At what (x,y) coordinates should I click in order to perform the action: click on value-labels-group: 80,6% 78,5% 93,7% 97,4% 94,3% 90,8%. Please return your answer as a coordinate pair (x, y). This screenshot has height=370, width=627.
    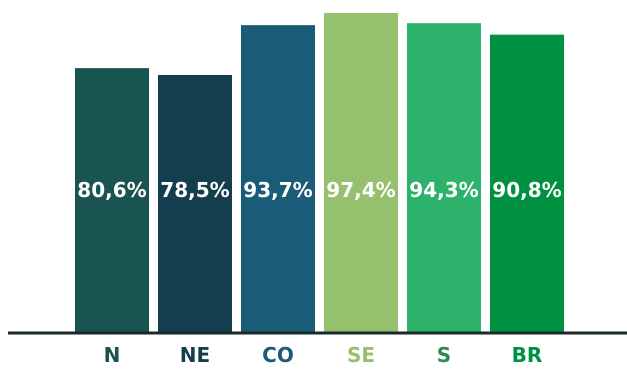
    Looking at the image, I should click on (319, 190).